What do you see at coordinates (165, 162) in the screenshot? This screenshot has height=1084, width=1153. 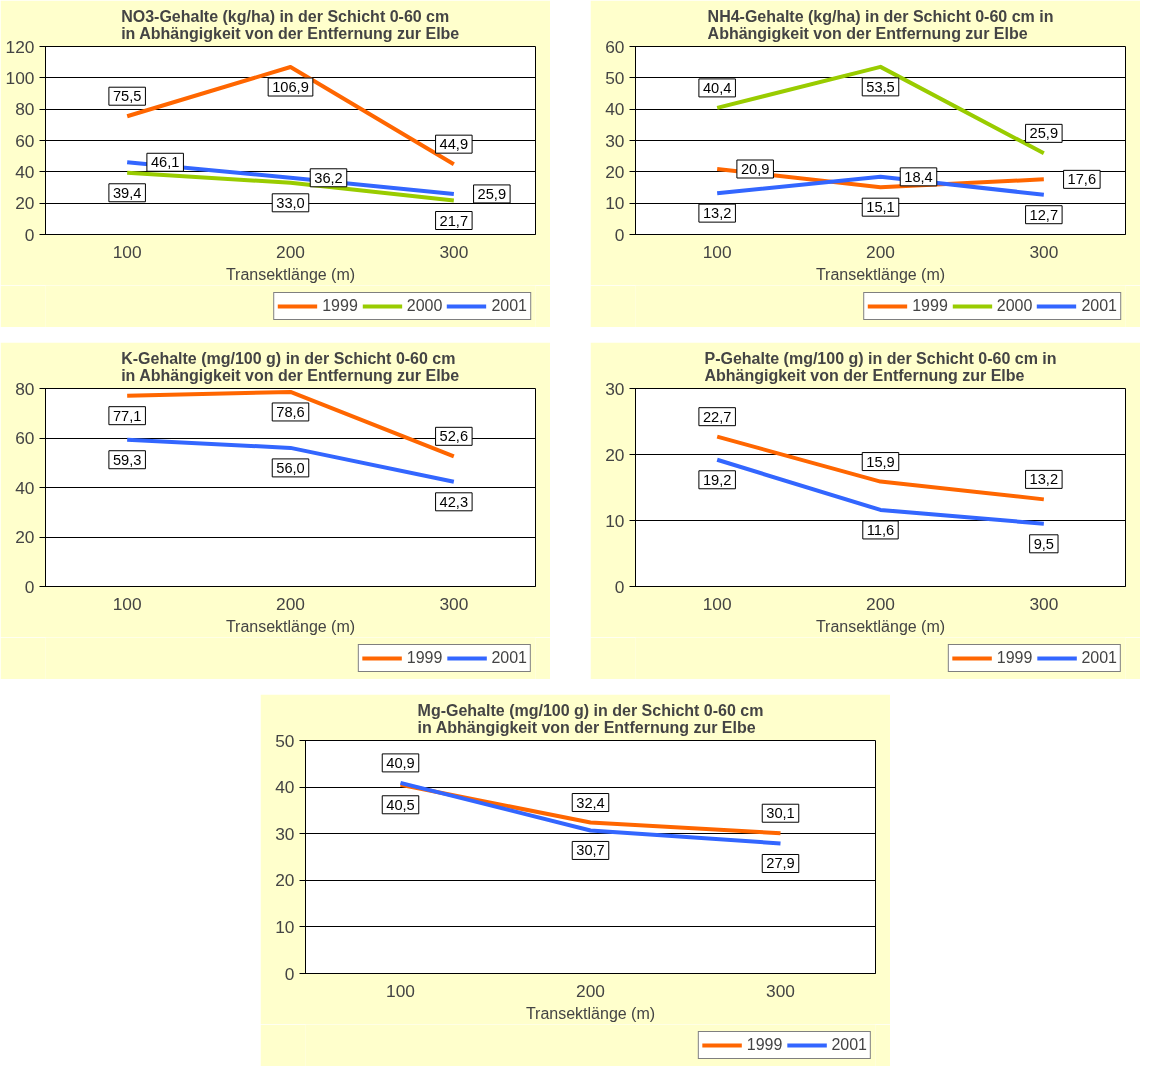 I see `data-label: 46,1` at bounding box center [165, 162].